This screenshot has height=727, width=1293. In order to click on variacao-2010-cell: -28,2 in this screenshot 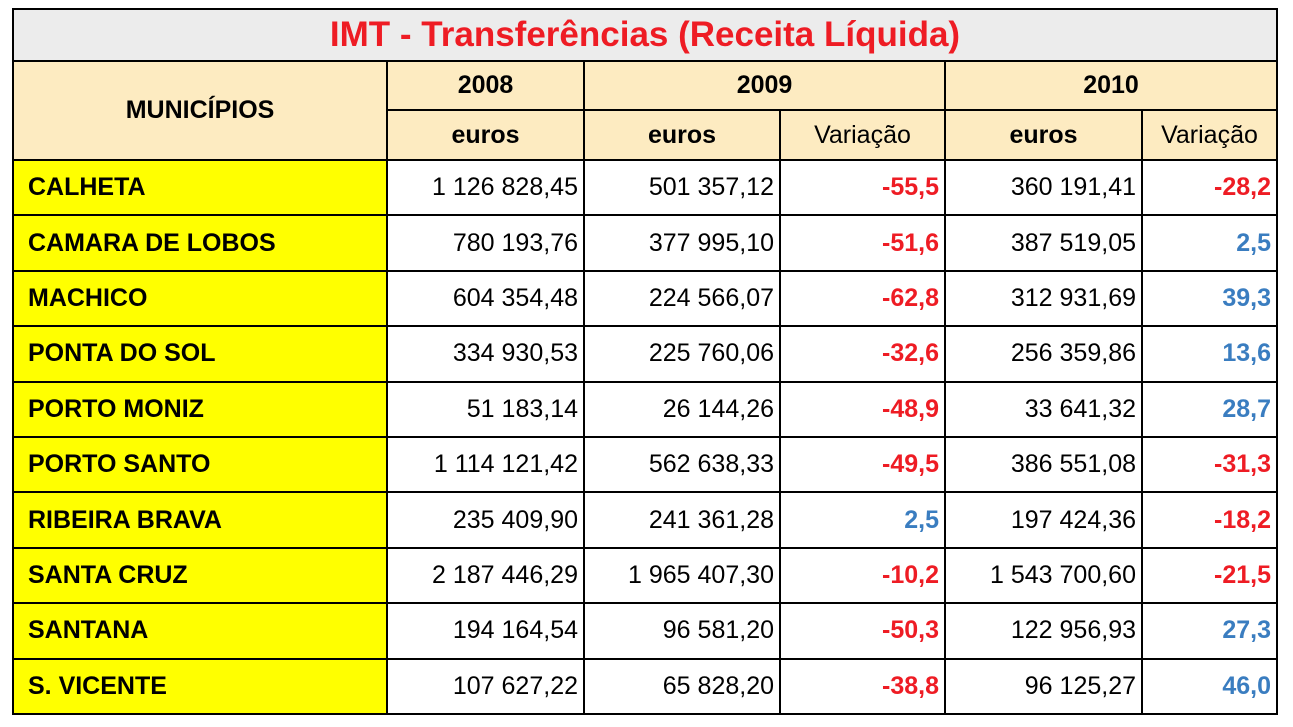, I will do `click(1209, 187)`.